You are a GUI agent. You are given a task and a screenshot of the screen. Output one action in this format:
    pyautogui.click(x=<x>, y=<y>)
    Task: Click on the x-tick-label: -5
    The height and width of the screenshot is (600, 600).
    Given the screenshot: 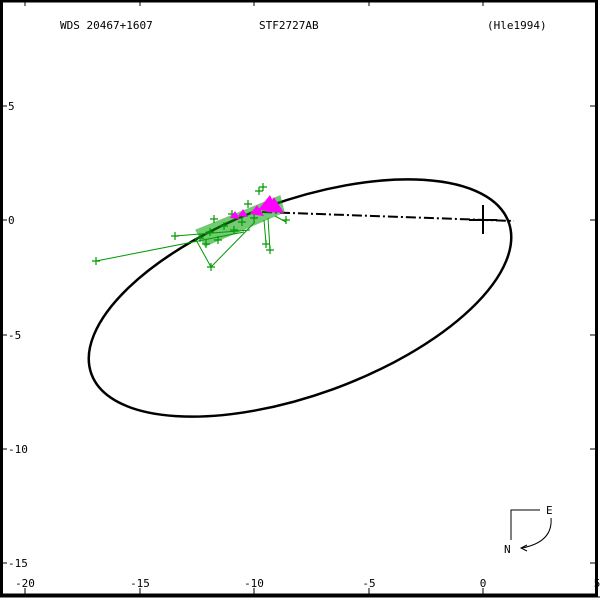 What is the action you would take?
    pyautogui.click(x=368, y=583)
    